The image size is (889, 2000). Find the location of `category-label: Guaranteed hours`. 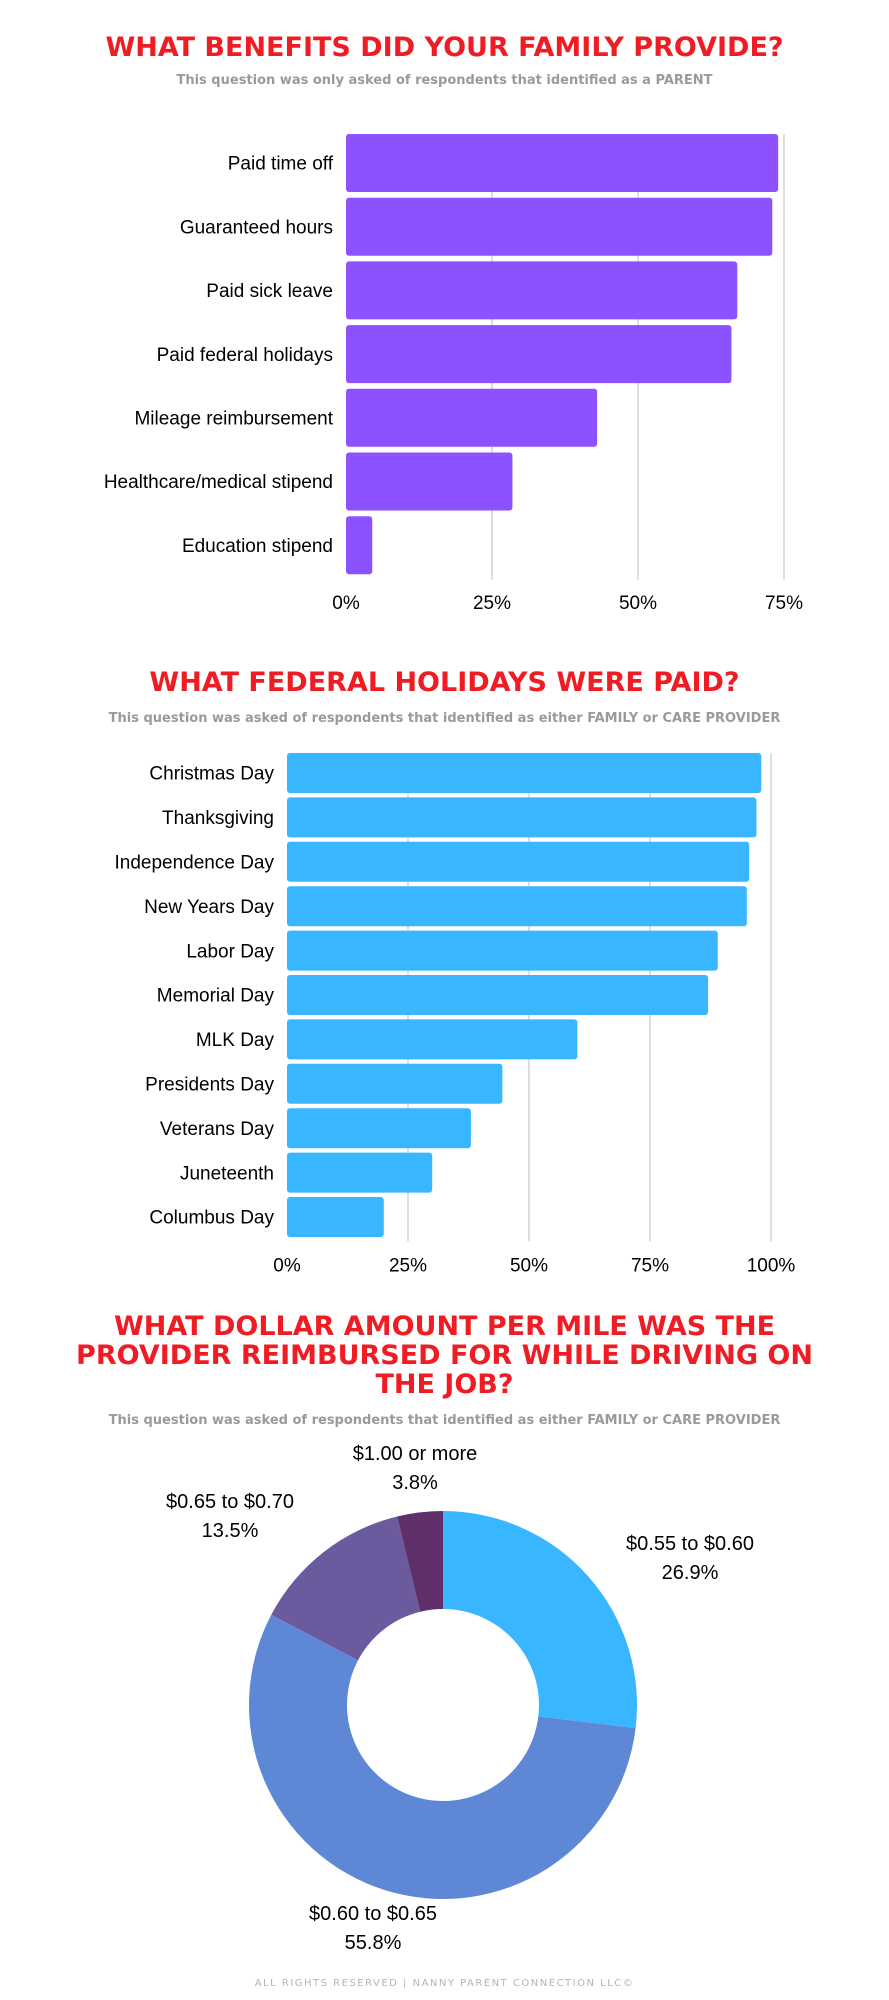

category-label: Guaranteed hours is located at coordinates (256, 227).